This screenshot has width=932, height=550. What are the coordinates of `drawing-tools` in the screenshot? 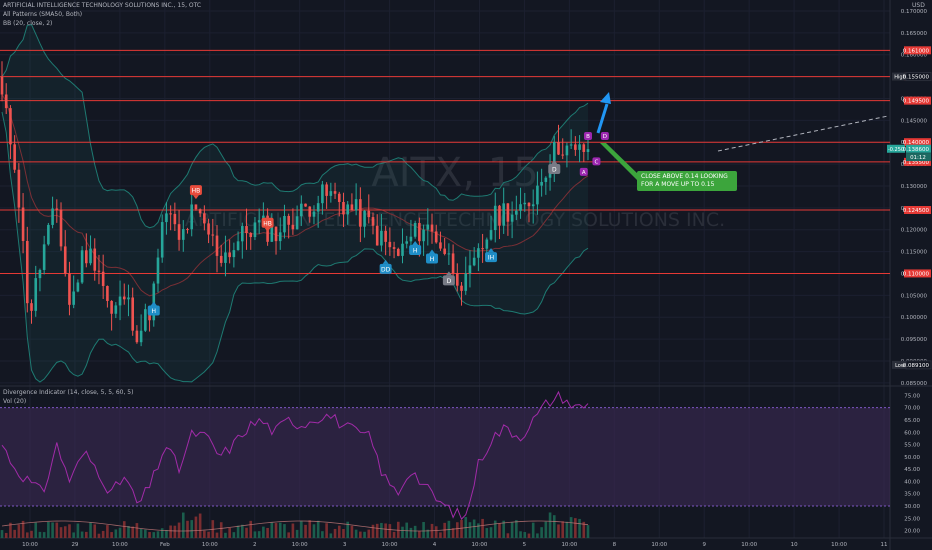 It's located at (742, 136).